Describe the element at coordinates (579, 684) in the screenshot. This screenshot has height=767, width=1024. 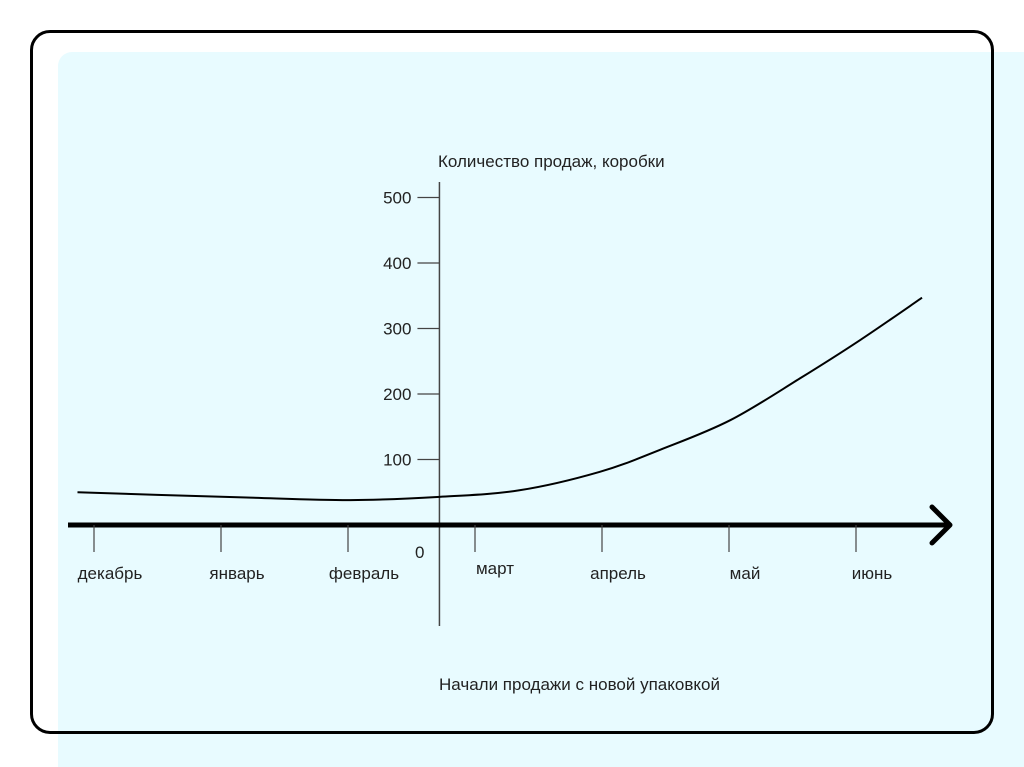
I see `event-annotation: Начали продажи с новой упаковкой` at that location.